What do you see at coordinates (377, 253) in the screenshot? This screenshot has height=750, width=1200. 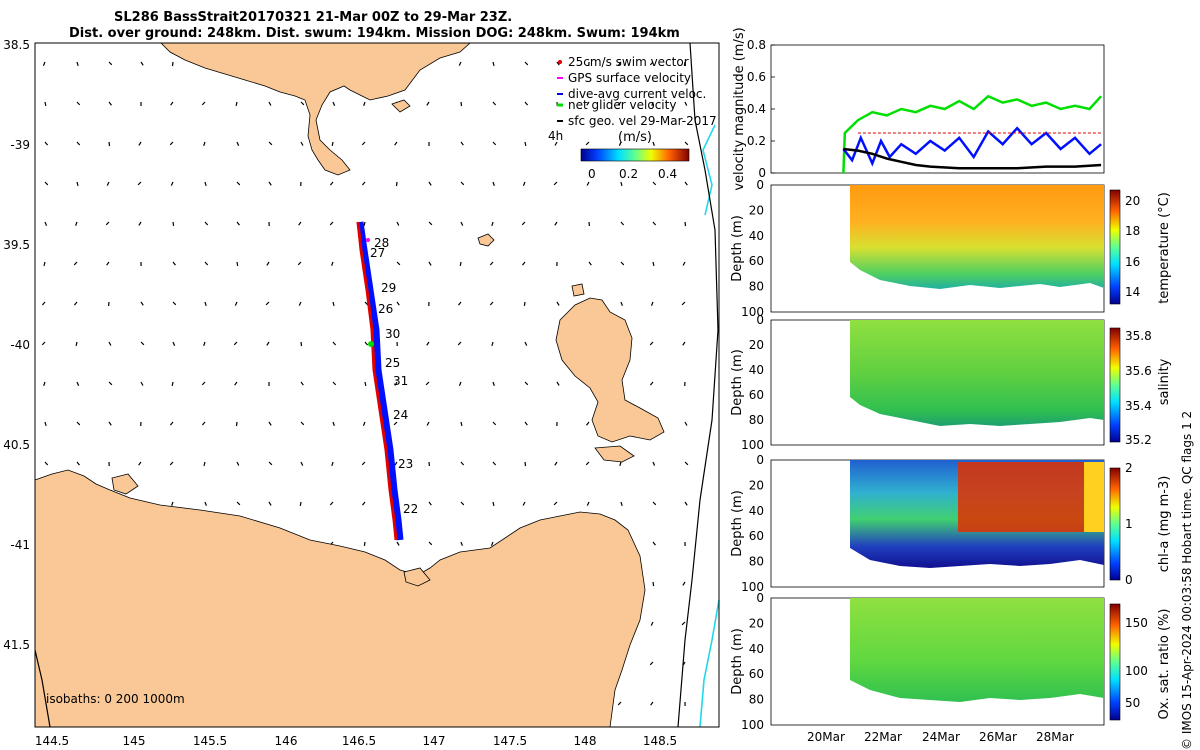 I see `track-day-label: 27` at bounding box center [377, 253].